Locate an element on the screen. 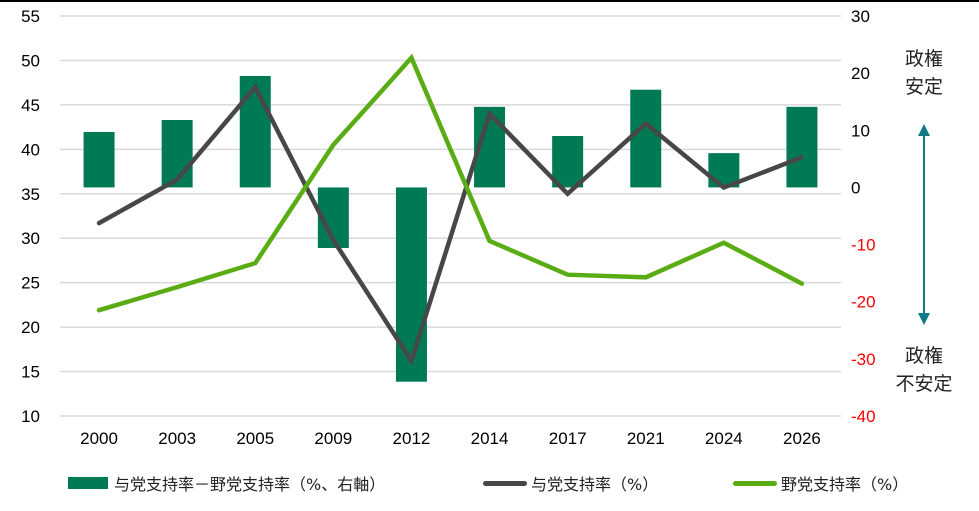  left-axis-tick: 30 is located at coordinates (30, 238).